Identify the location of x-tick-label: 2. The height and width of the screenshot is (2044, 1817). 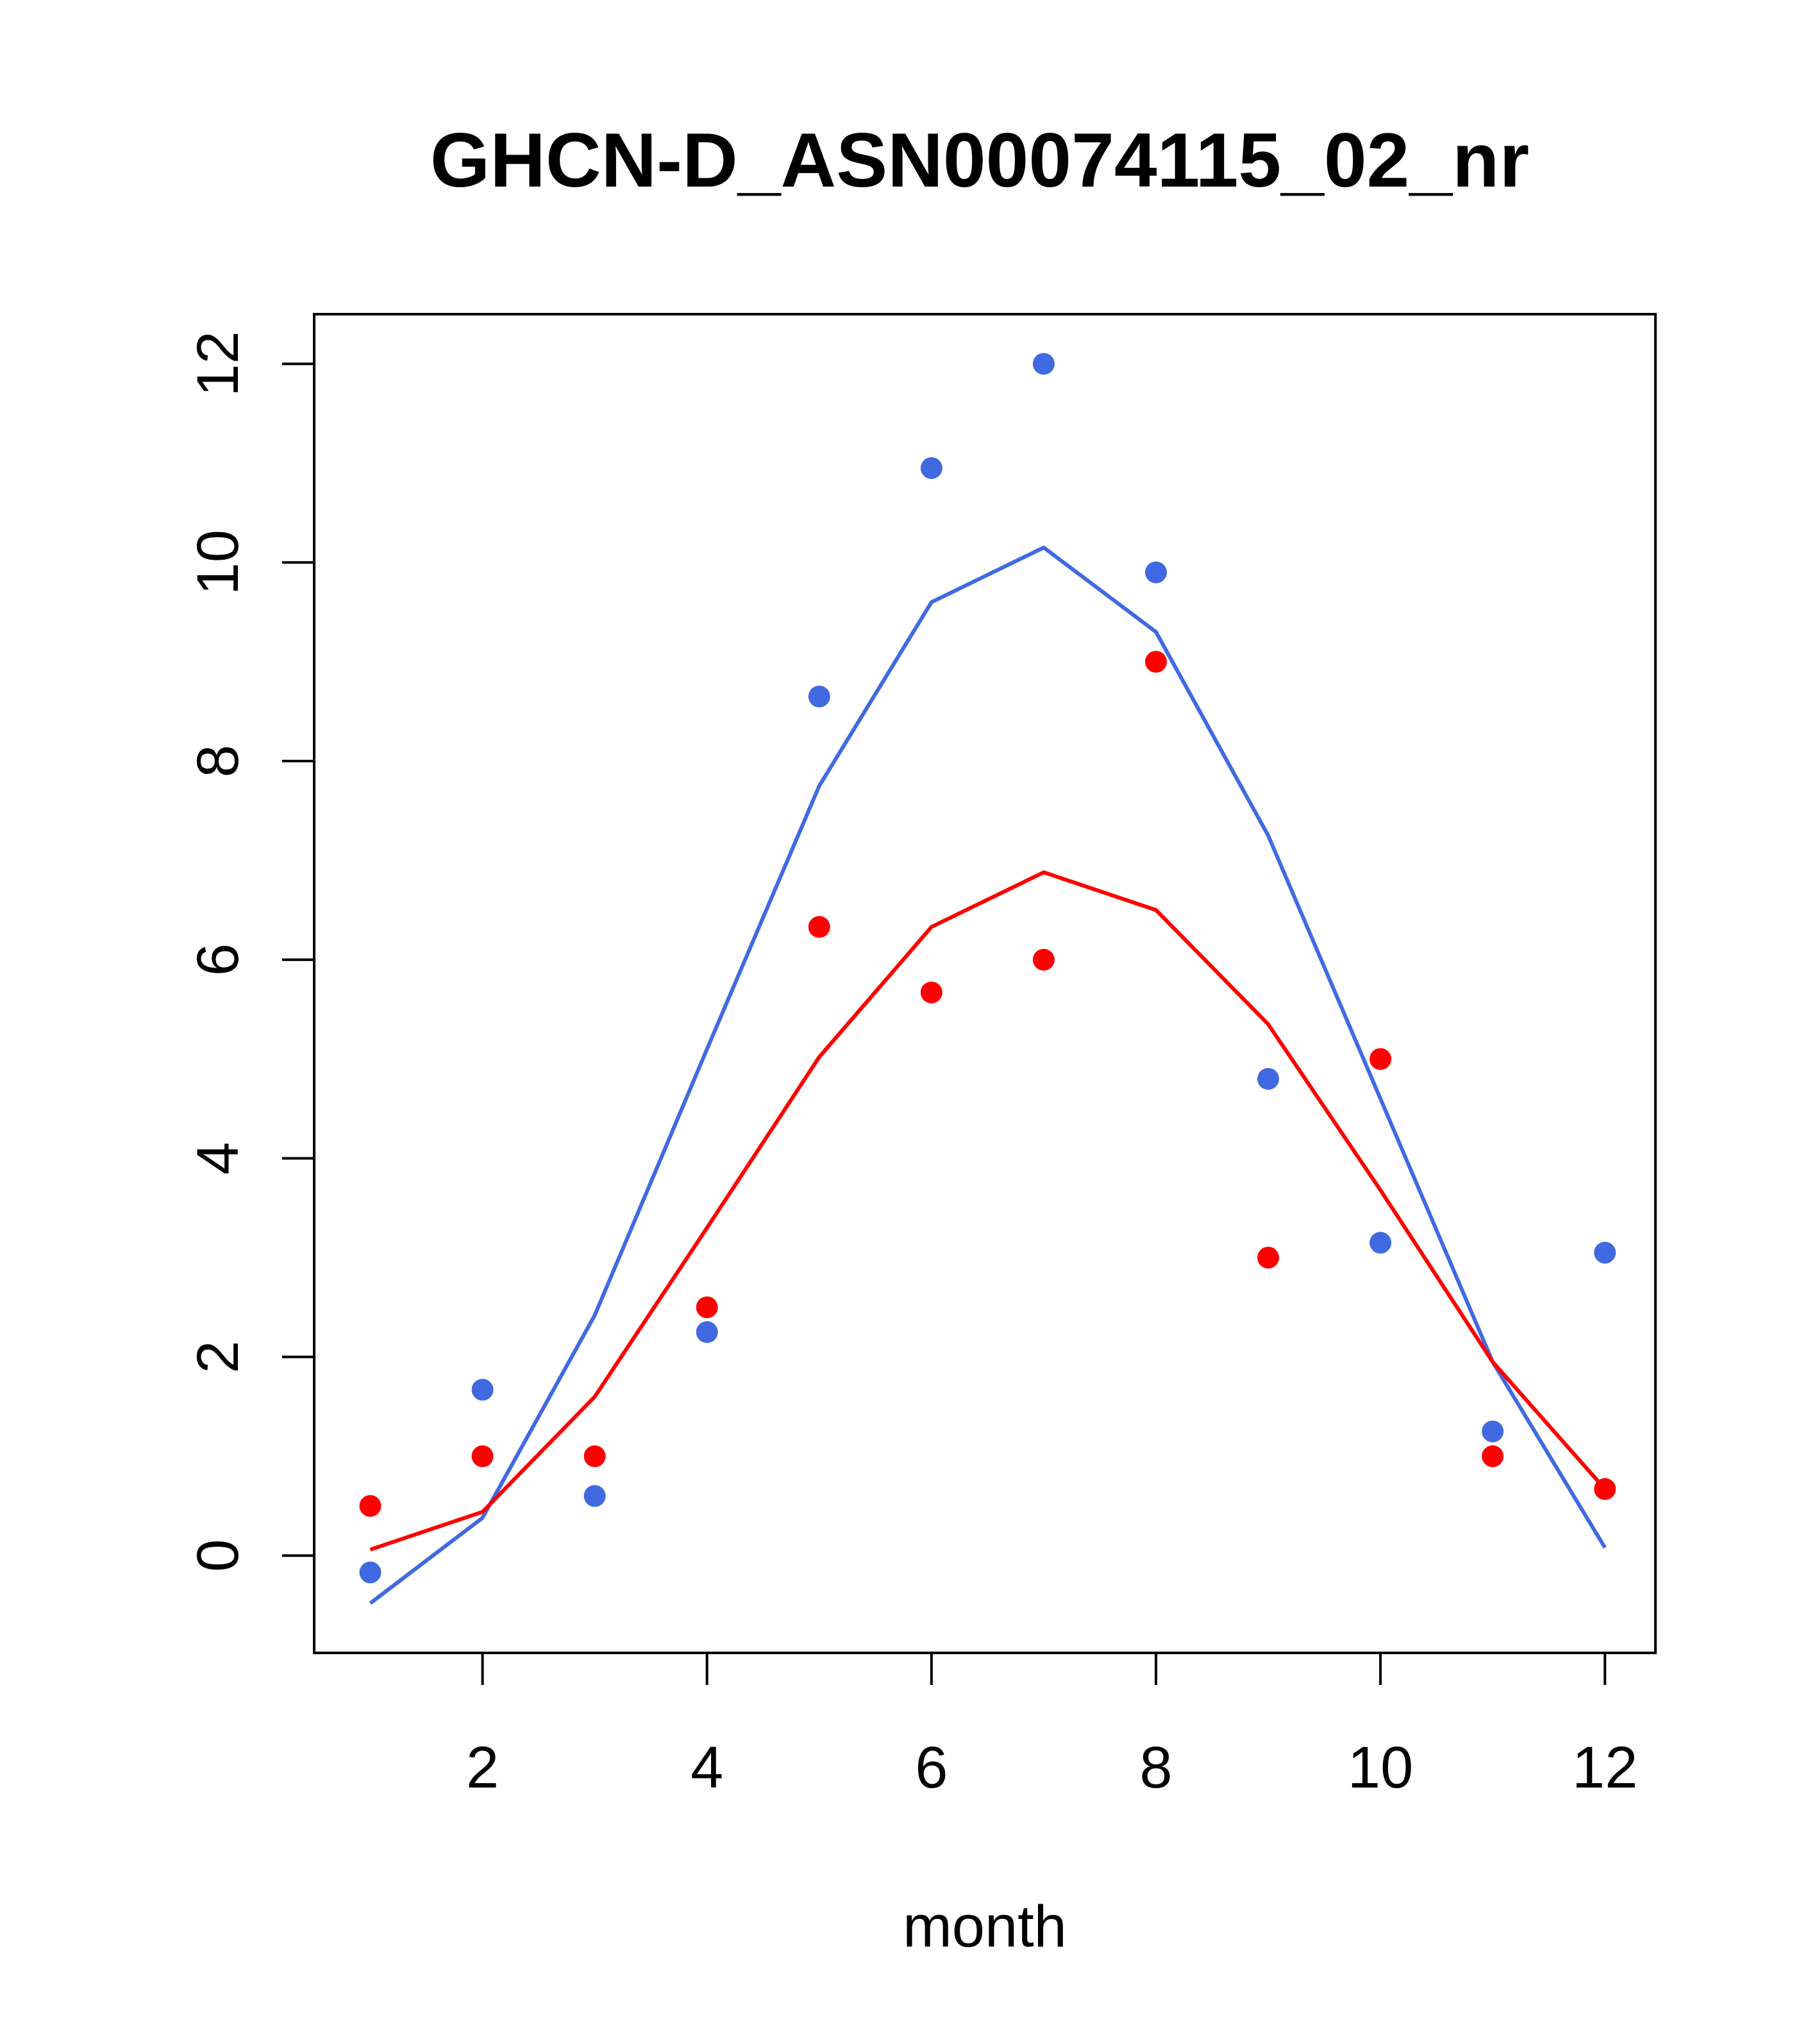
(482, 1767).